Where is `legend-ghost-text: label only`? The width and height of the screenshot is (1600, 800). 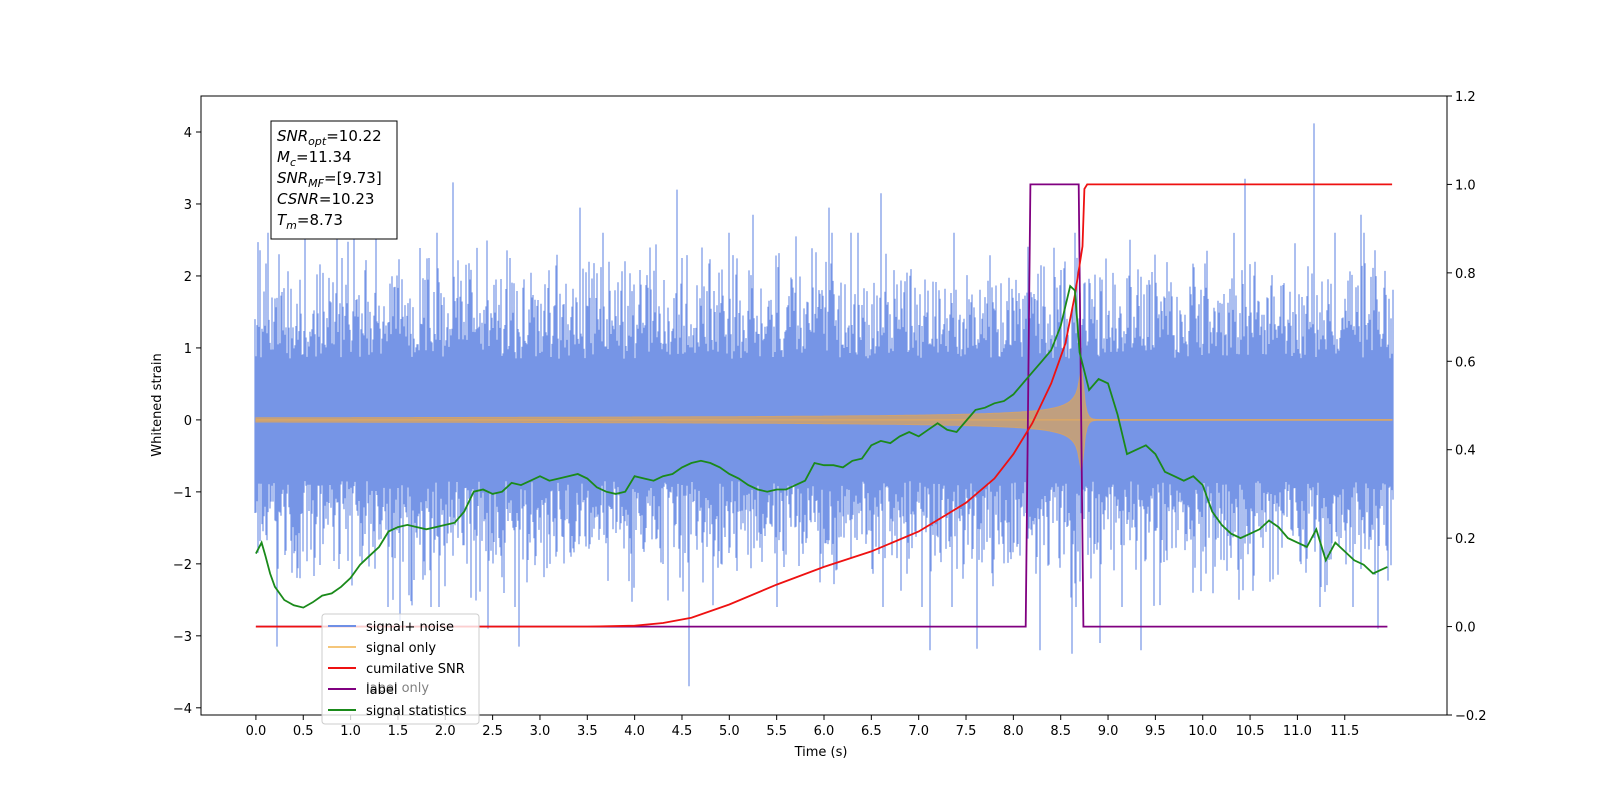
legend-ghost-text: label only is located at coordinates (397, 688).